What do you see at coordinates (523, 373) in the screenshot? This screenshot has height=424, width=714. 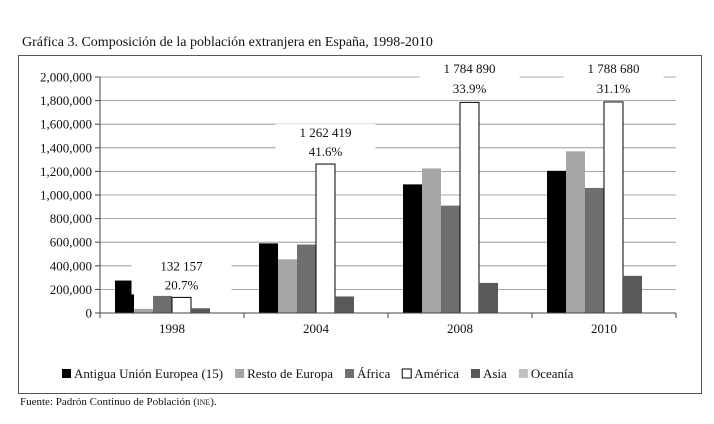 I see `legend-swatch-oceania` at bounding box center [523, 373].